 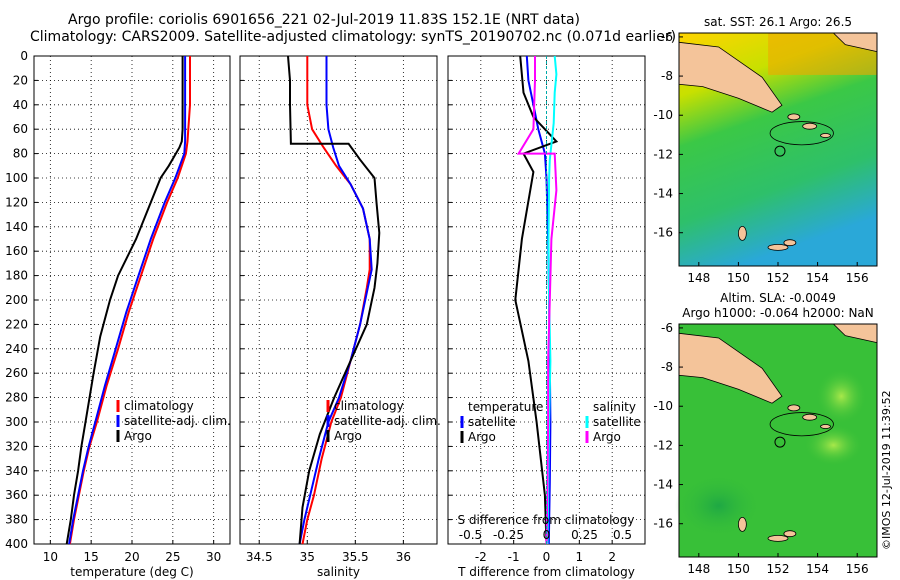 I want to click on y-tick-label: 220, so click(x=16, y=324).